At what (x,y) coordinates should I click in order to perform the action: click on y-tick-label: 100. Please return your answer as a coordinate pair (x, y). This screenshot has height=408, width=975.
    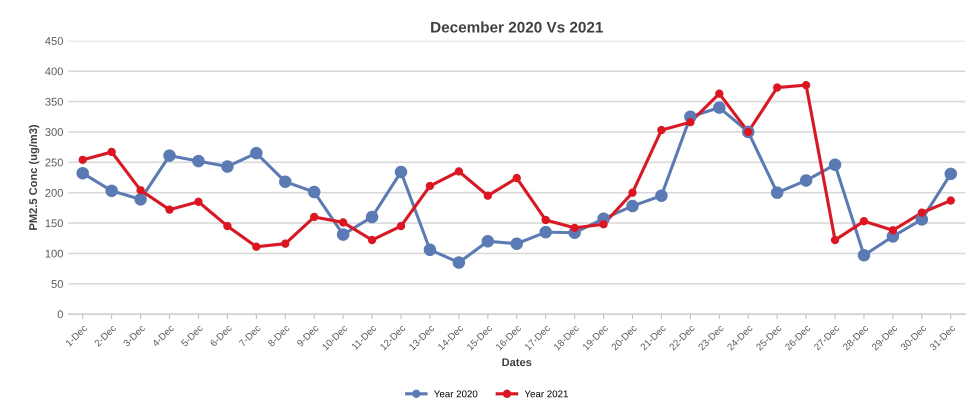
    Looking at the image, I should click on (54, 254).